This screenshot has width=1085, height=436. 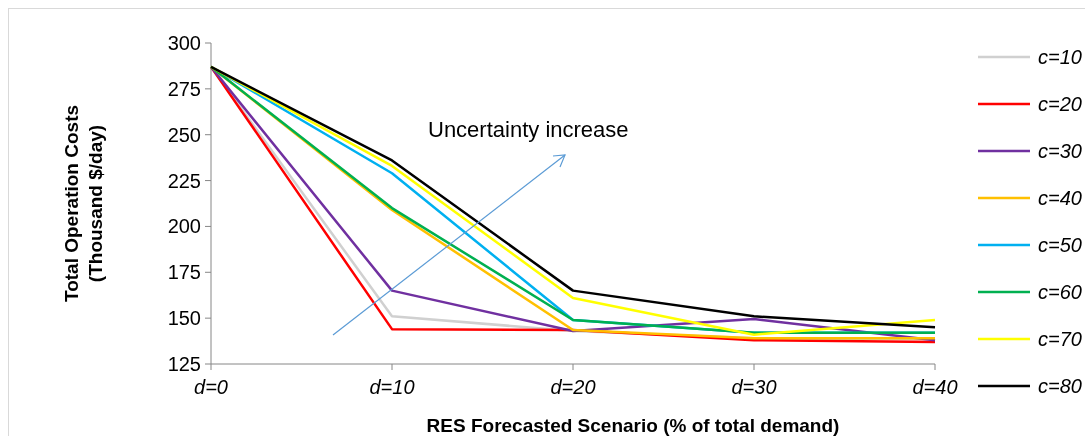 What do you see at coordinates (184, 180) in the screenshot?
I see `y-tick-label: 225` at bounding box center [184, 180].